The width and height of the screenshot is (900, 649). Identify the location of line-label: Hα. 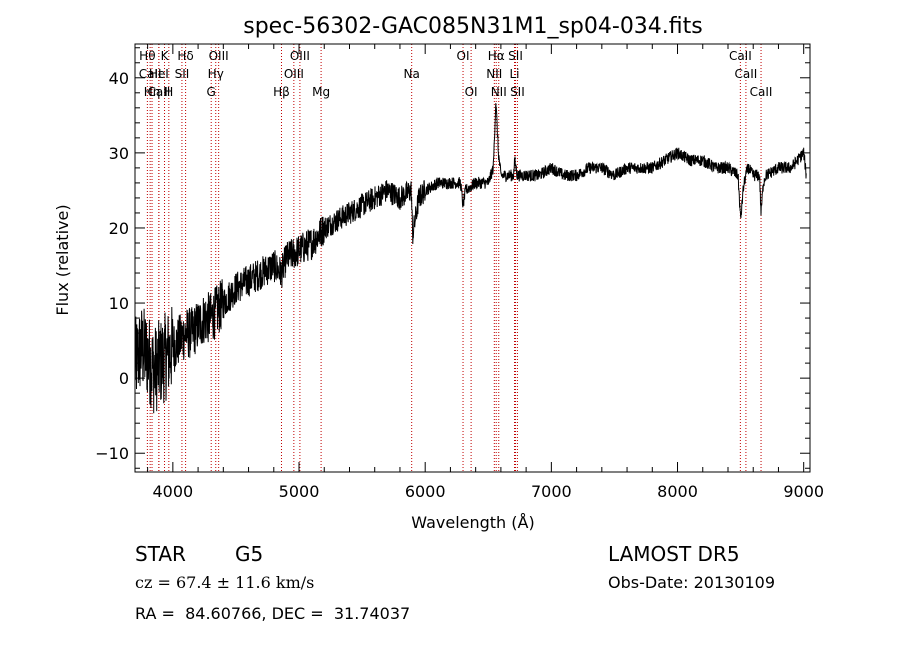
(496, 56).